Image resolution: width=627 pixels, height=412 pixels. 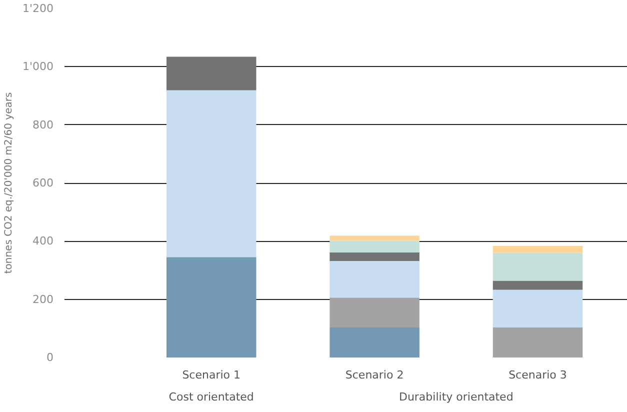 I want to click on text: Durability orientated, so click(x=456, y=397).